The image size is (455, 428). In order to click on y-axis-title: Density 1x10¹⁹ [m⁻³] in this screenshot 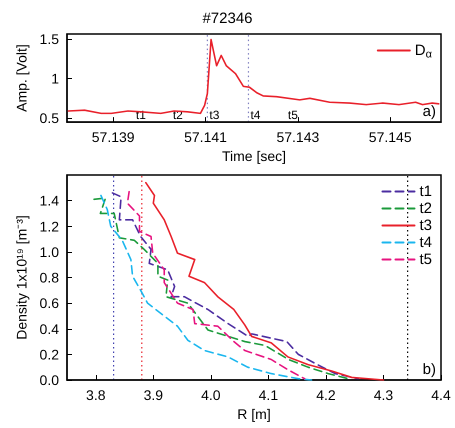, I will do `click(22, 277)`.